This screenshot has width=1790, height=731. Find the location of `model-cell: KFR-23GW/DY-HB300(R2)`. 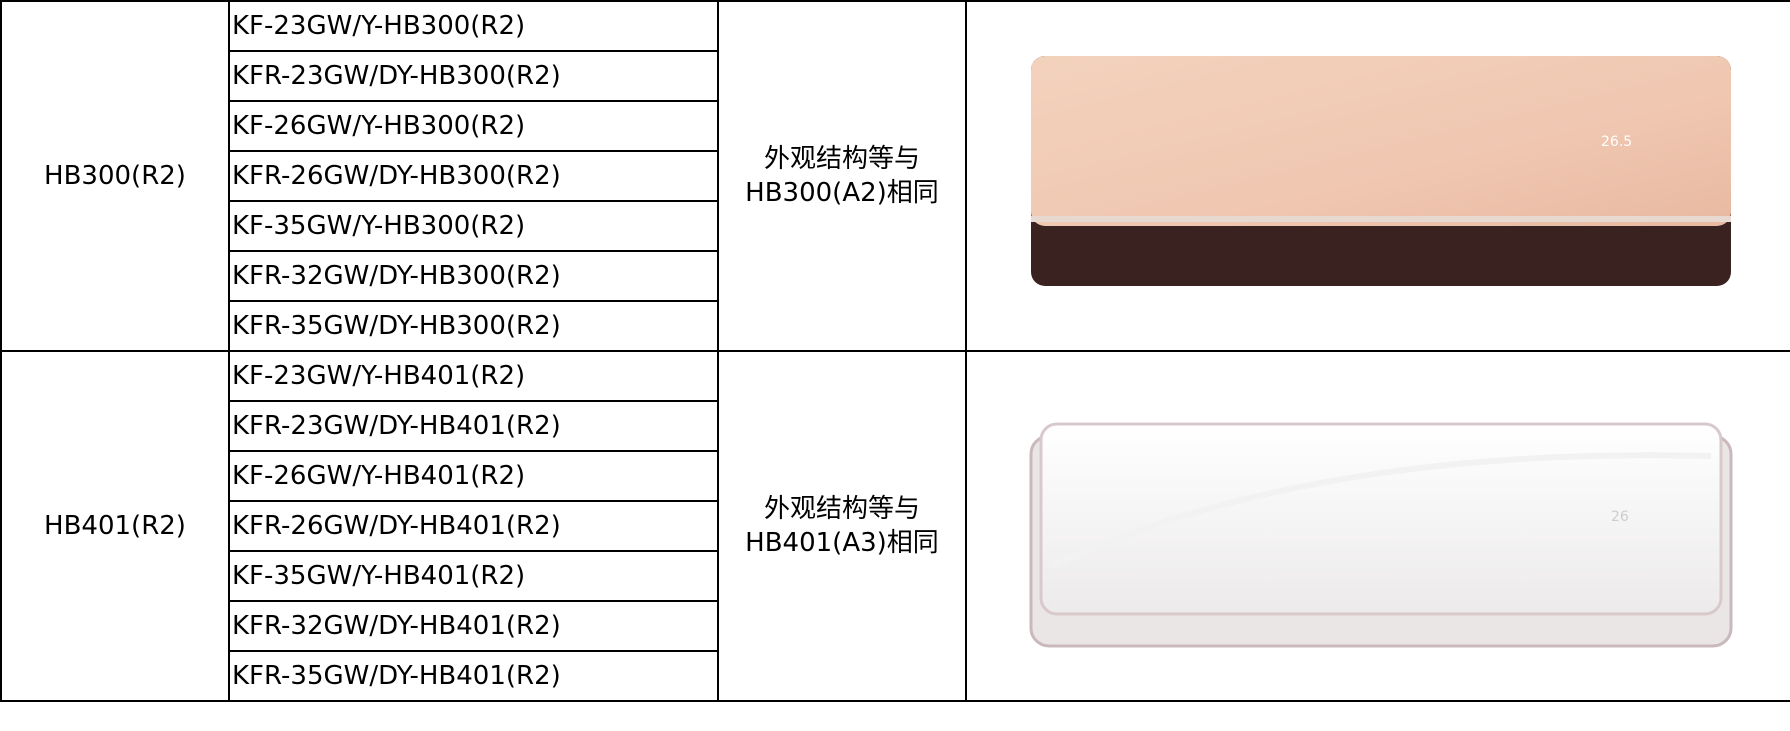

model-cell: KFR-23GW/DY-HB300(R2) is located at coordinates (473, 76).